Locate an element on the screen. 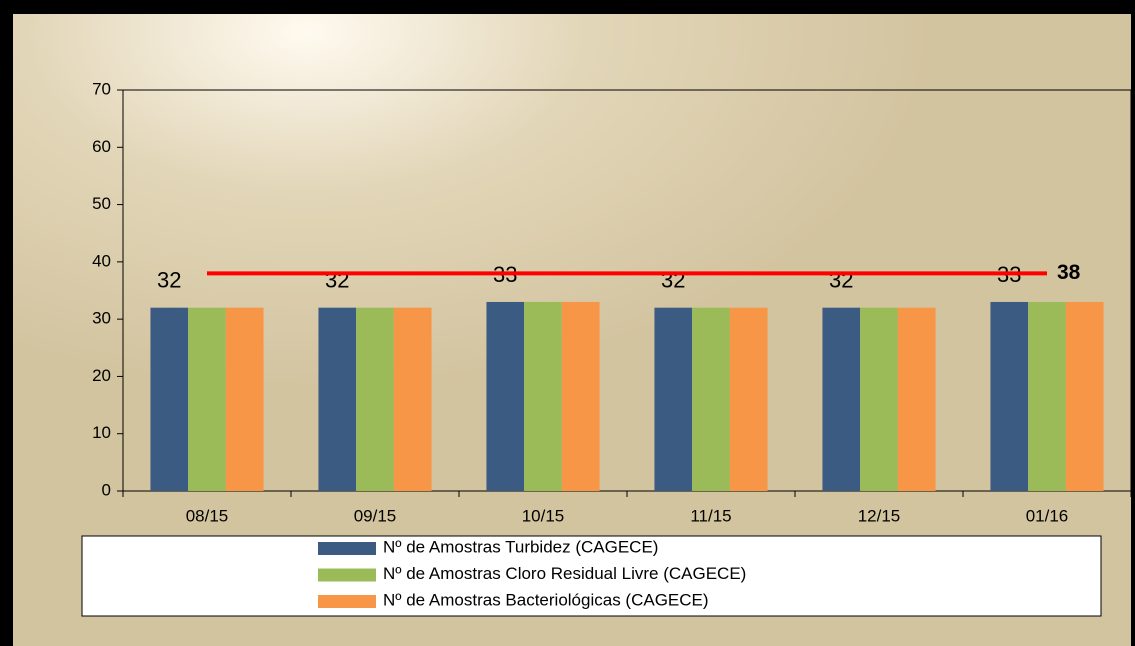 This screenshot has width=1135, height=646. y-tick-label: 30 is located at coordinates (101, 318).